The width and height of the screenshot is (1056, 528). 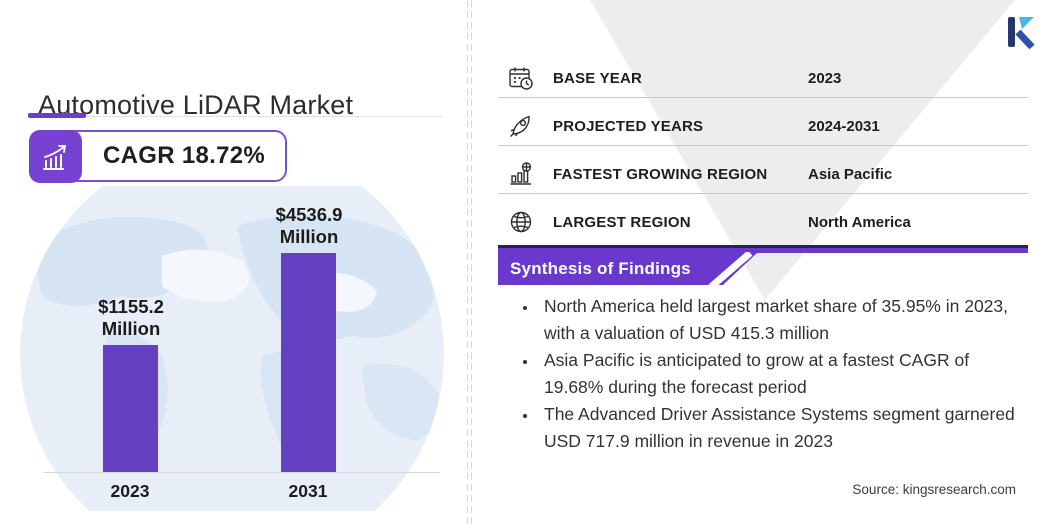 What do you see at coordinates (130, 491) in the screenshot?
I see `x-tick-2023: 2023` at bounding box center [130, 491].